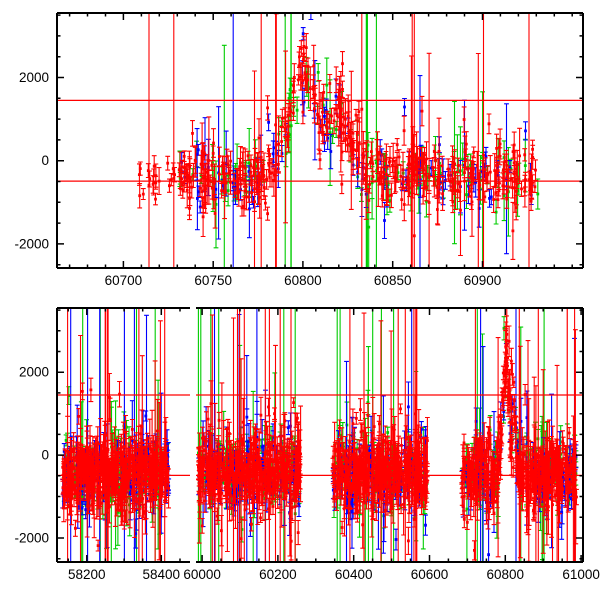 The image size is (600, 600). I want to click on x-tick-label: 60850, so click(393, 280).